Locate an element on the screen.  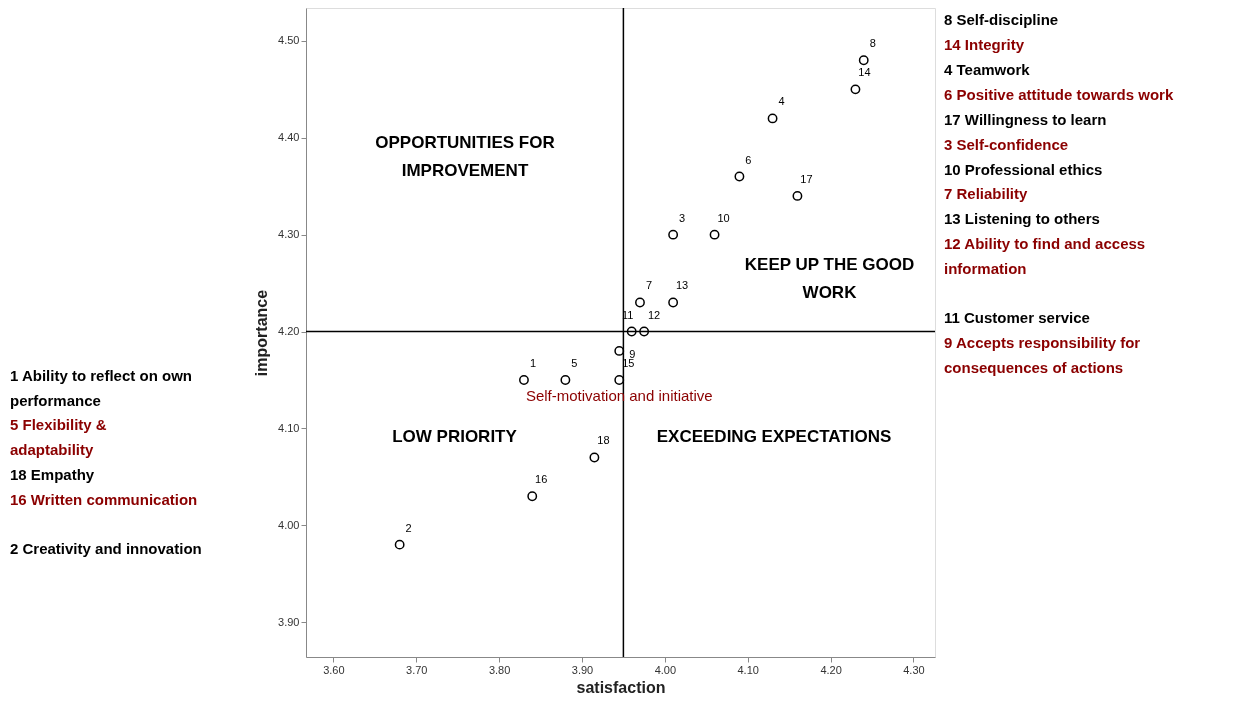
text: 6 Positive attitude towards work is located at coordinates (1059, 94).